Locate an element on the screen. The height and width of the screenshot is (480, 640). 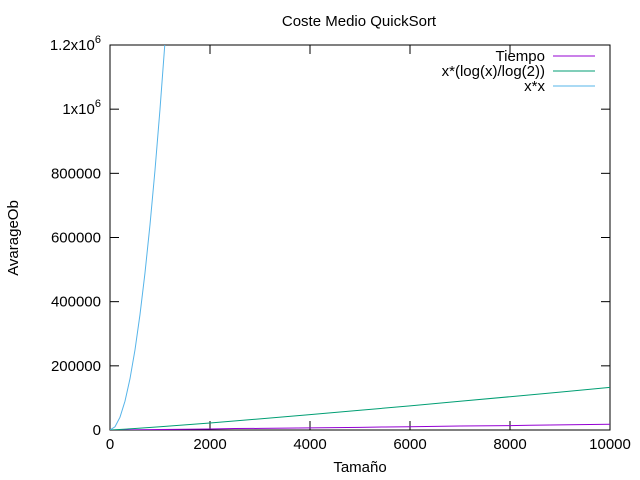
y-tick-label: 200000 is located at coordinates (76, 366).